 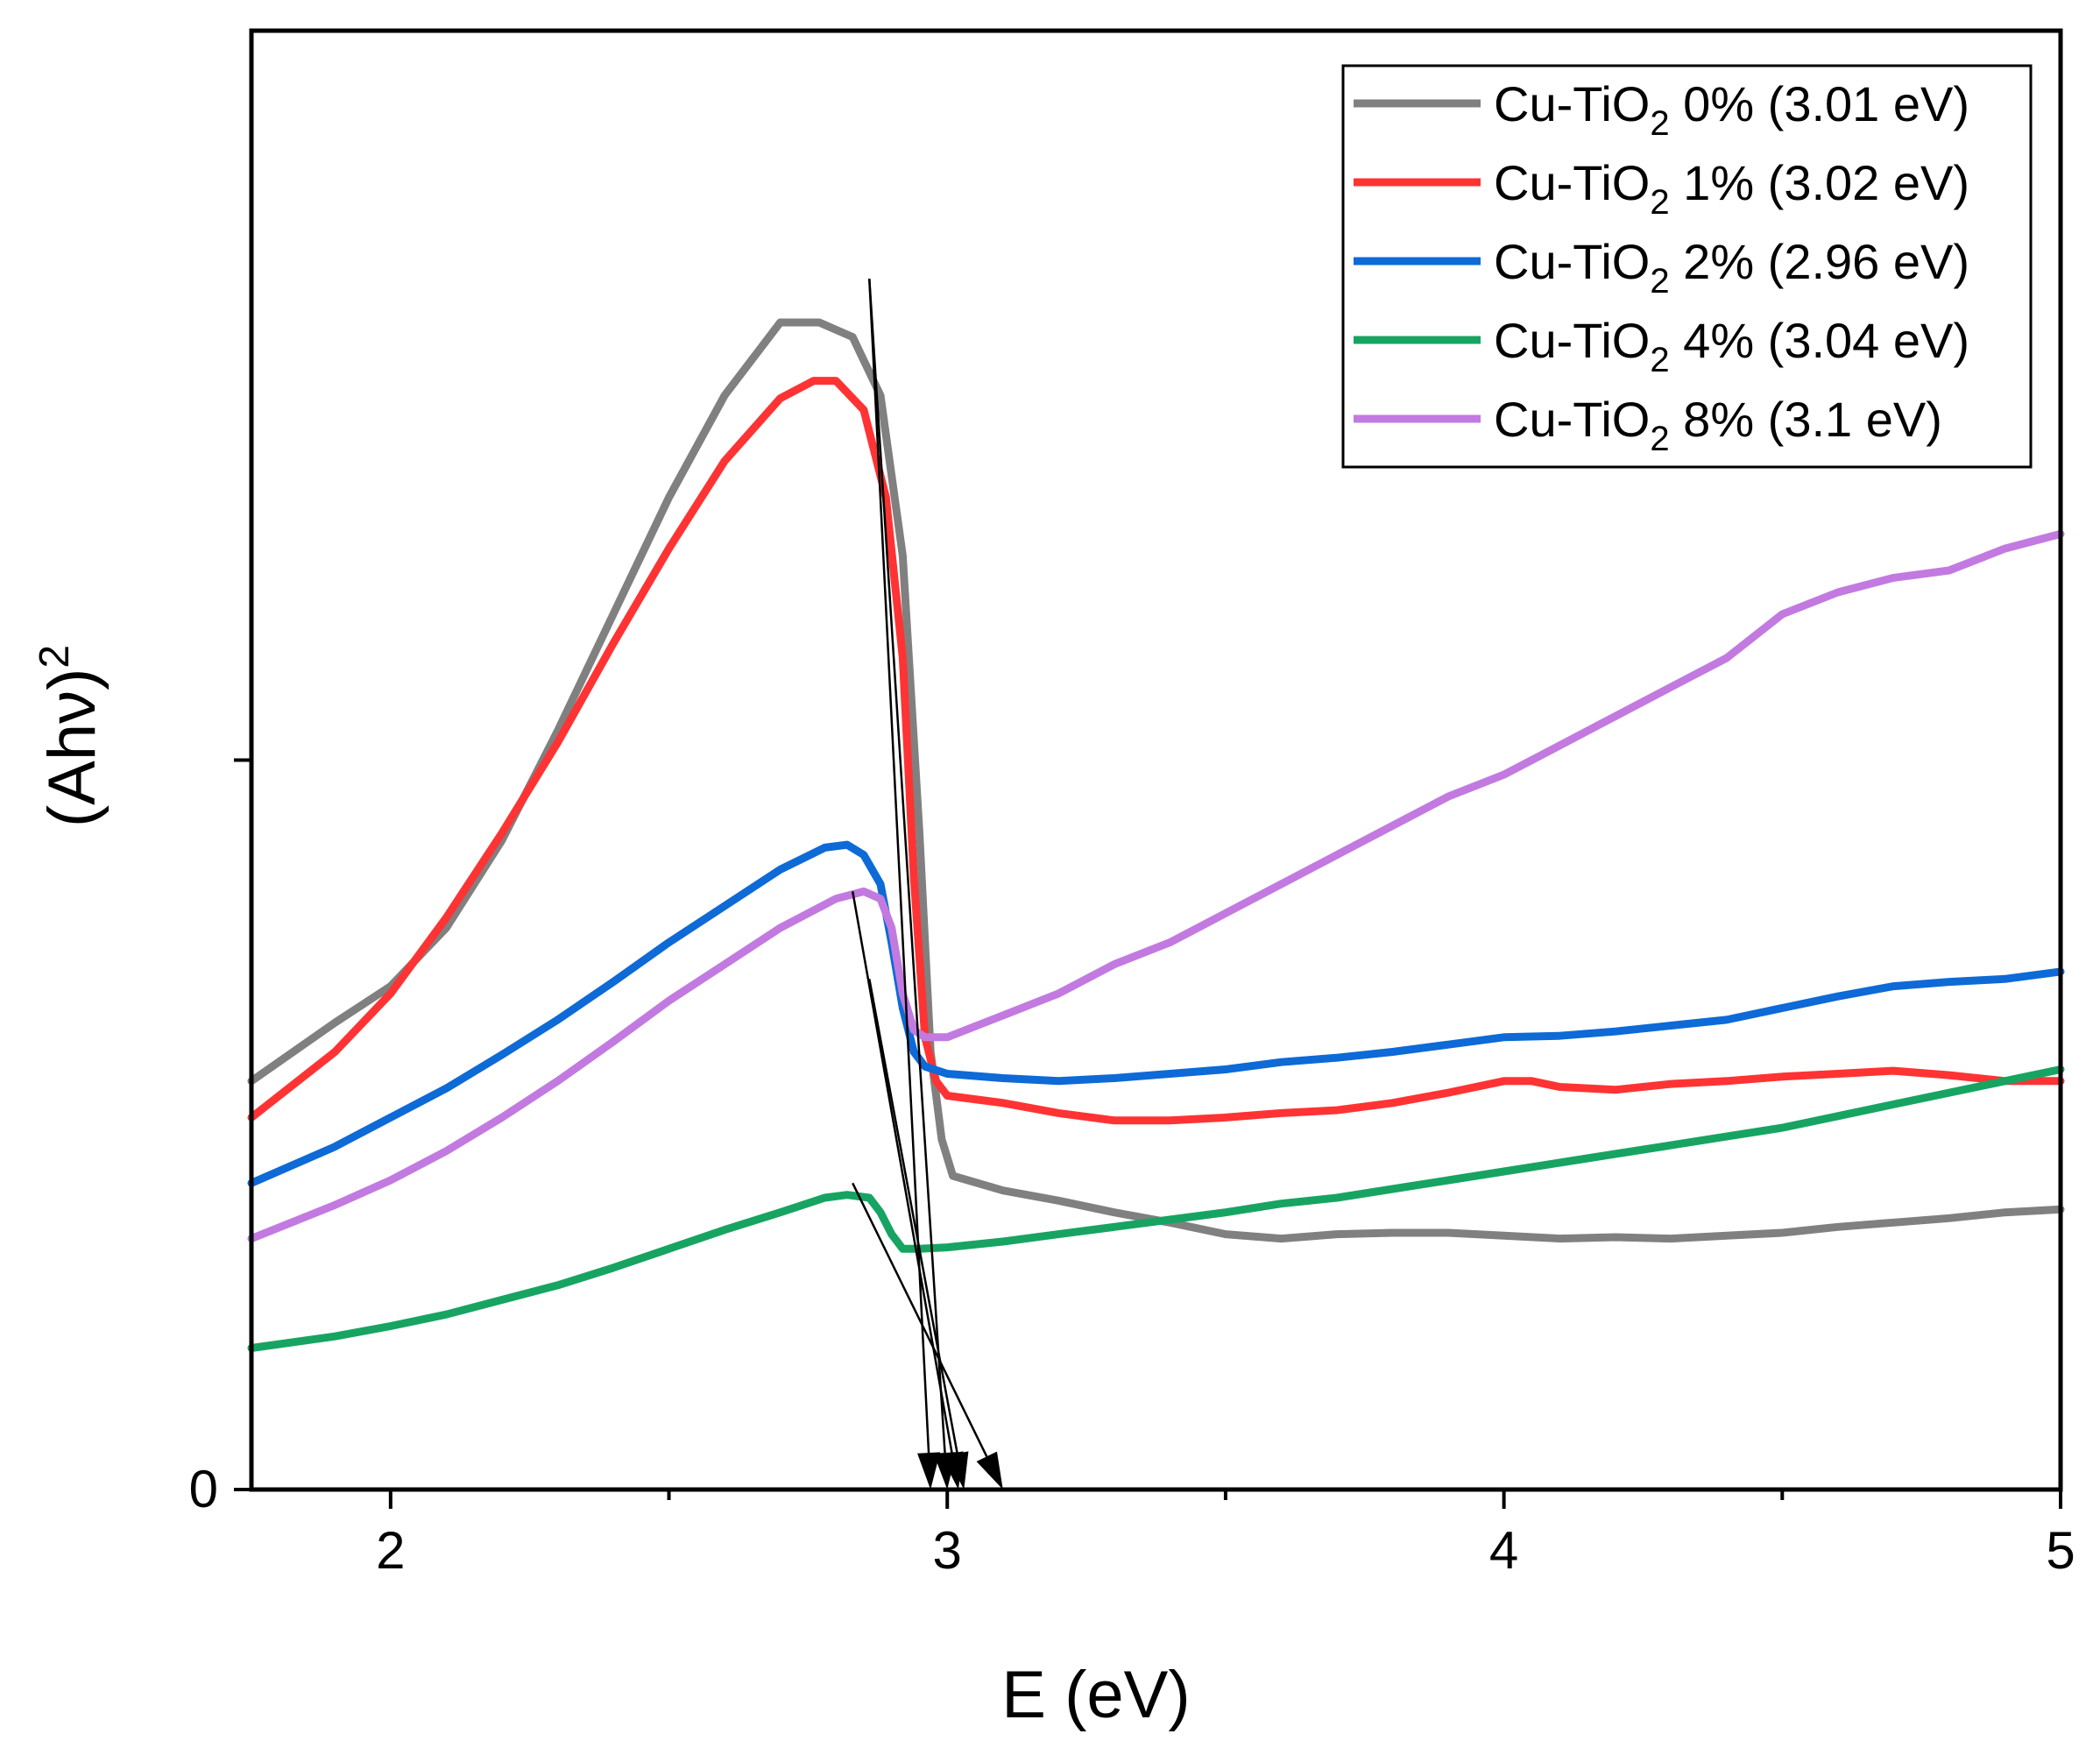 What do you see at coordinates (947, 1550) in the screenshot?
I see `x-tick-label-1: 3` at bounding box center [947, 1550].